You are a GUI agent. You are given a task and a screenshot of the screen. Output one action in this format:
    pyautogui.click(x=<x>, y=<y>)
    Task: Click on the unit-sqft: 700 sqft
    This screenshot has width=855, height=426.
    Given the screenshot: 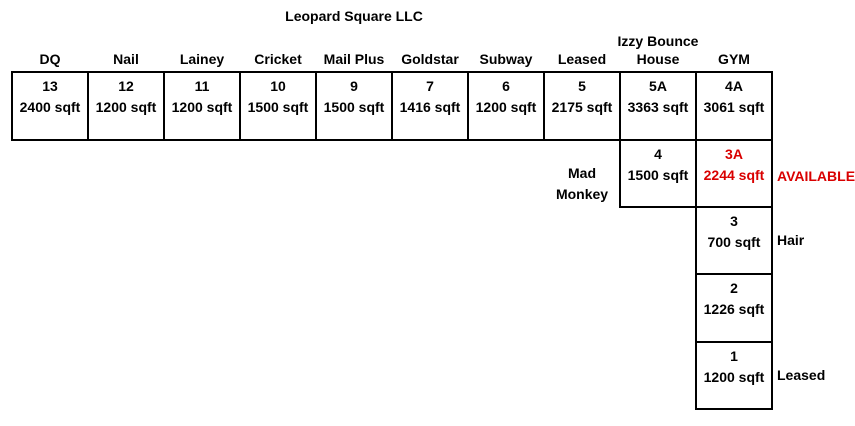 What is the action you would take?
    pyautogui.click(x=734, y=242)
    